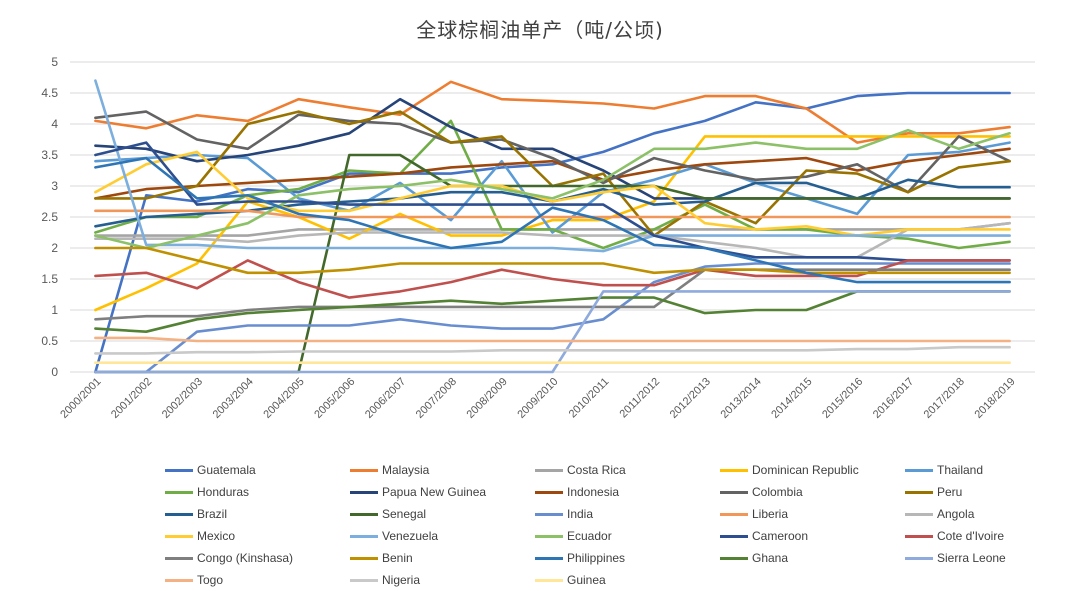 This screenshot has height=591, width=1080. I want to click on legend-item: Cameroon, so click(764, 536).